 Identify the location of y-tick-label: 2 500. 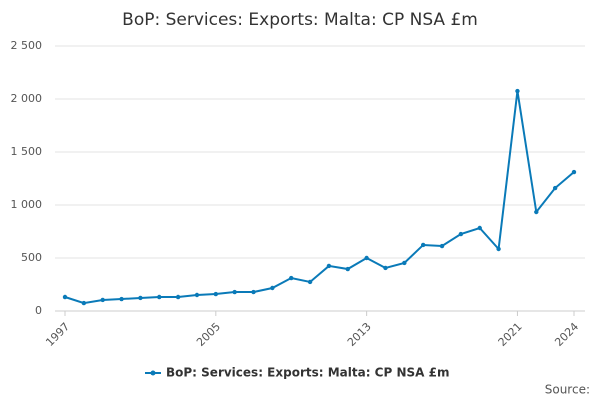
(27, 45).